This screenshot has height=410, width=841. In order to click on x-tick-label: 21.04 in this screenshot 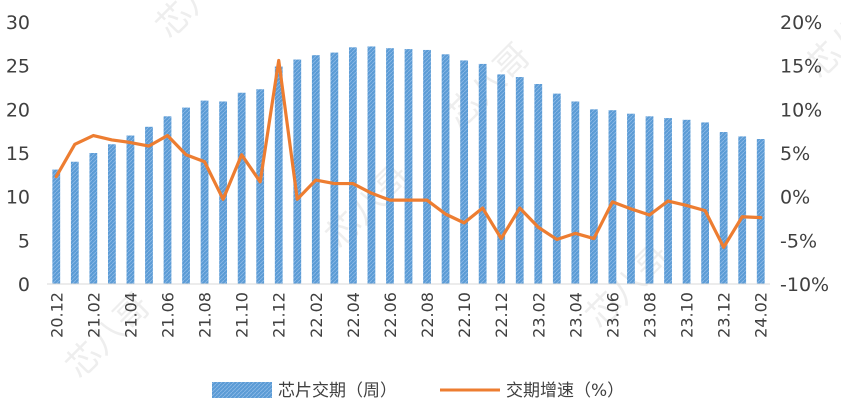, I will do `click(130, 315)`.